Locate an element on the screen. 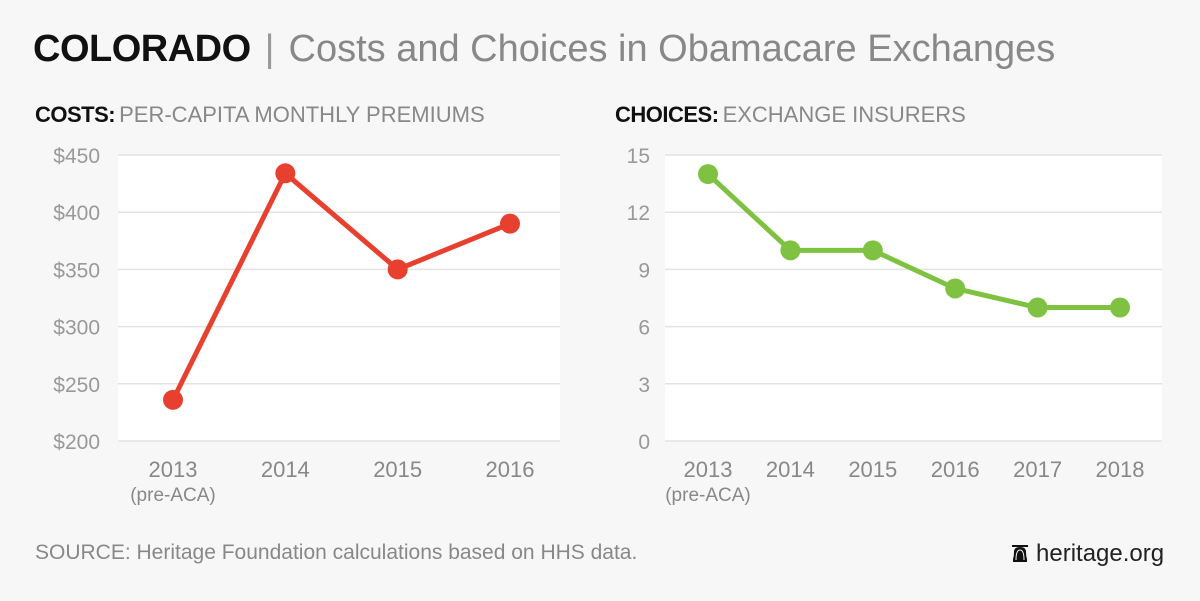 The image size is (1200, 601). brand-text: heritage.org is located at coordinates (1100, 553).